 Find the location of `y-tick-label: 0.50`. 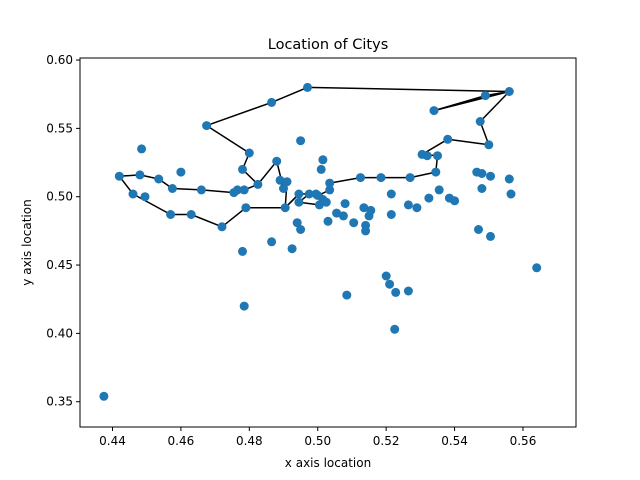

y-tick-label: 0.50 is located at coordinates (59, 197).